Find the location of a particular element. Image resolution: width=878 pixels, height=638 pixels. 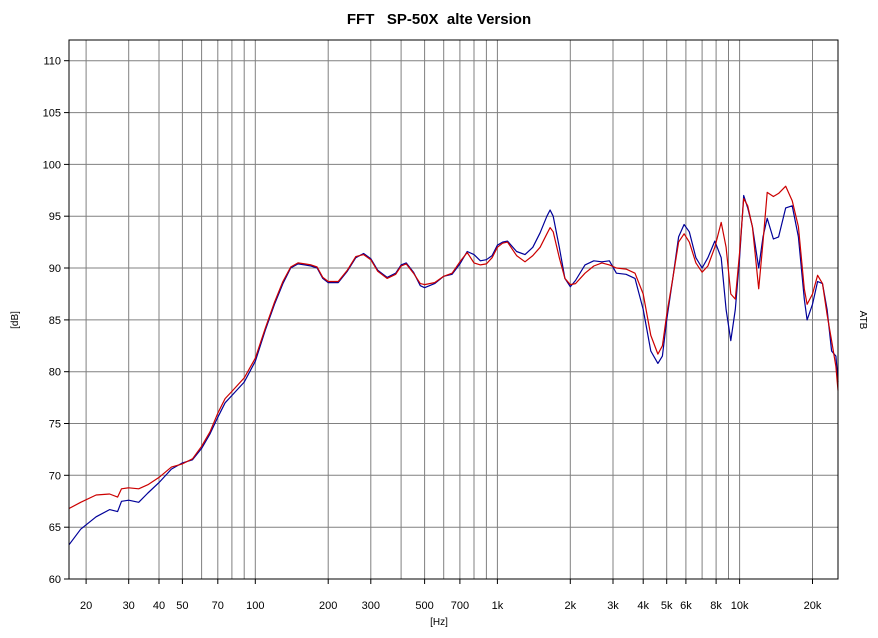

right-side-label: ATB is located at coordinates (862, 320).